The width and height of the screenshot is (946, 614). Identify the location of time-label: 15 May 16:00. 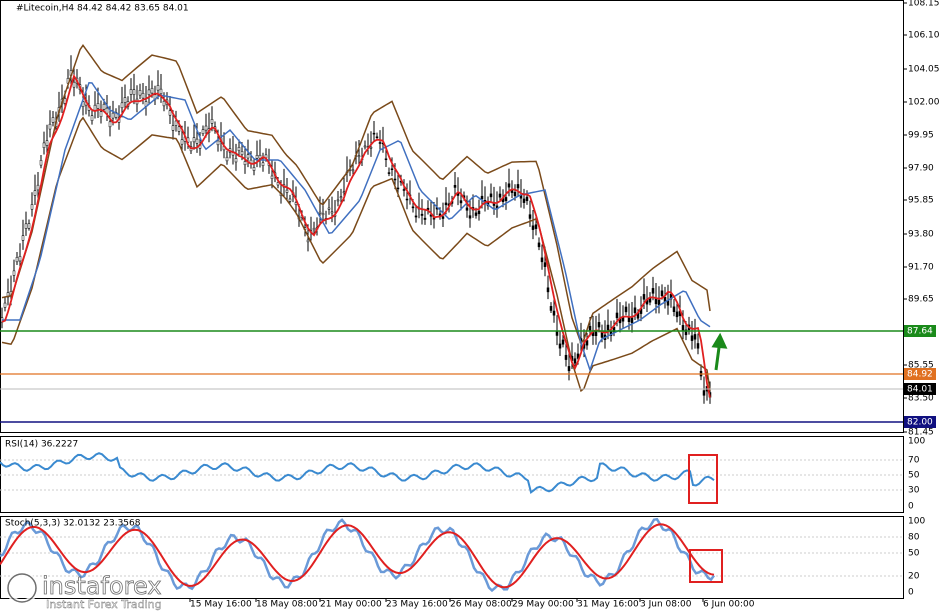
(221, 605).